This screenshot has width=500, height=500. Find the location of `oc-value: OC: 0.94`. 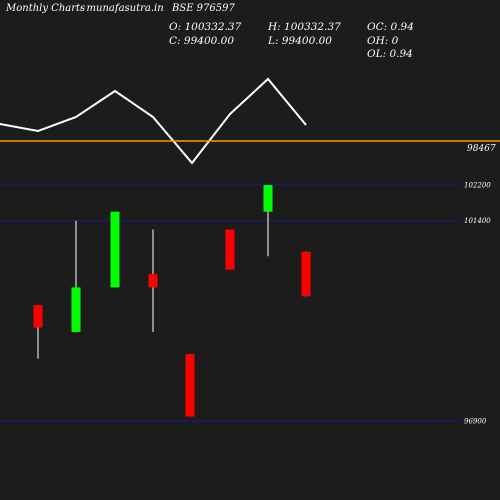

oc-value: OC: 0.94 is located at coordinates (390, 27).